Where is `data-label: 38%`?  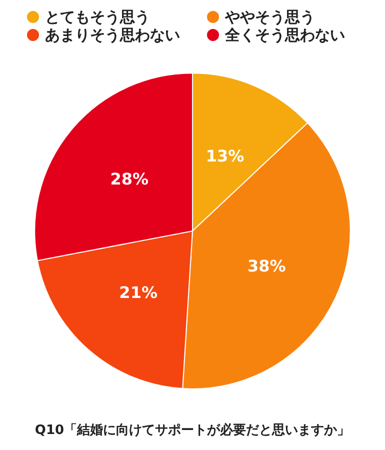
data-label: 38% is located at coordinates (266, 266).